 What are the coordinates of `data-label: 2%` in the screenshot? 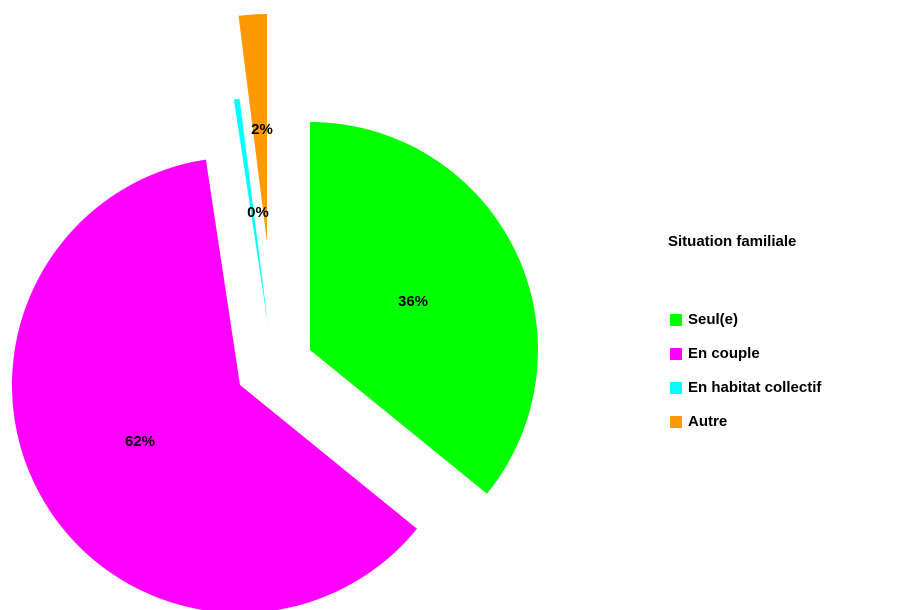 It's located at (262, 129).